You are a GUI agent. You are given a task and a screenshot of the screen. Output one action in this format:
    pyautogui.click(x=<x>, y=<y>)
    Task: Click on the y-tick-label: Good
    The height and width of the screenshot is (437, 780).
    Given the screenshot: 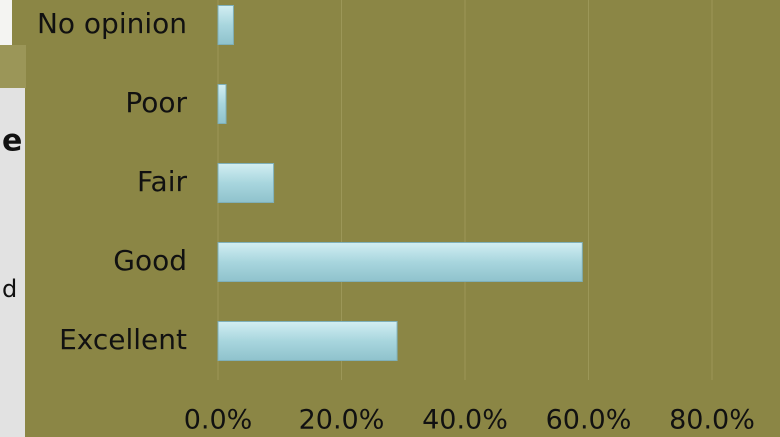 What is the action you would take?
    pyautogui.click(x=150, y=260)
    